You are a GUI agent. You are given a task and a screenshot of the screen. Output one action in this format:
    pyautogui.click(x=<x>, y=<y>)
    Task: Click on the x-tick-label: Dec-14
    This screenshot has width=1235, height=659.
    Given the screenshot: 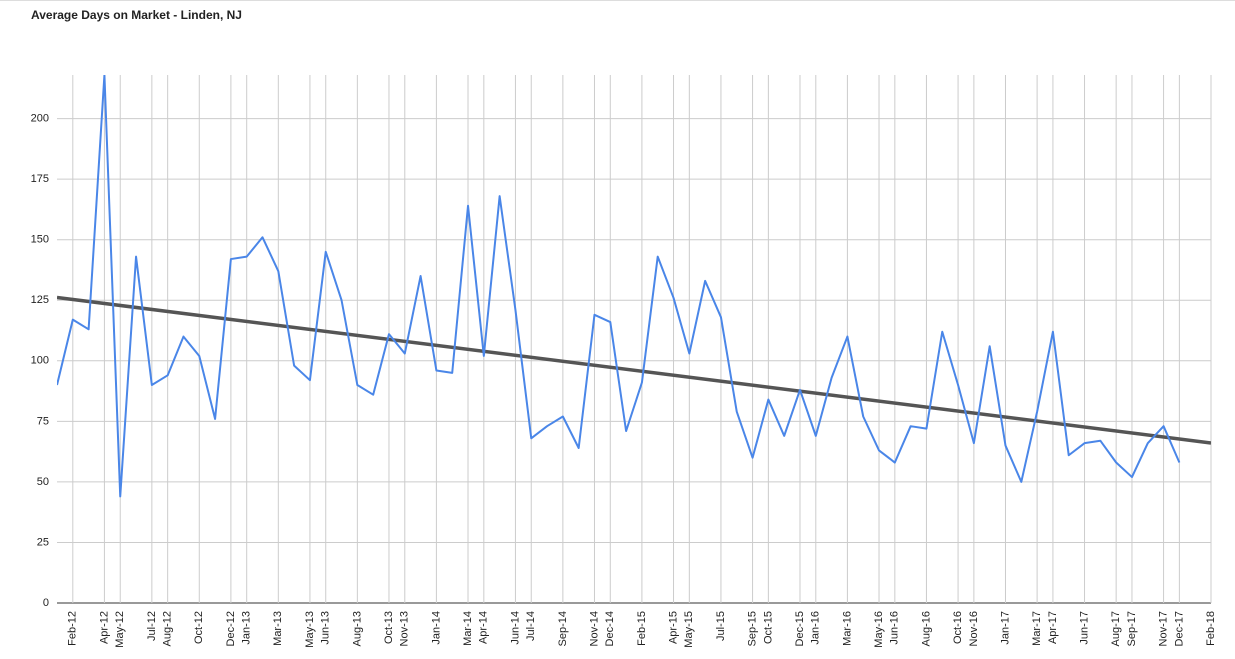 What is the action you would take?
    pyautogui.click(x=610, y=628)
    